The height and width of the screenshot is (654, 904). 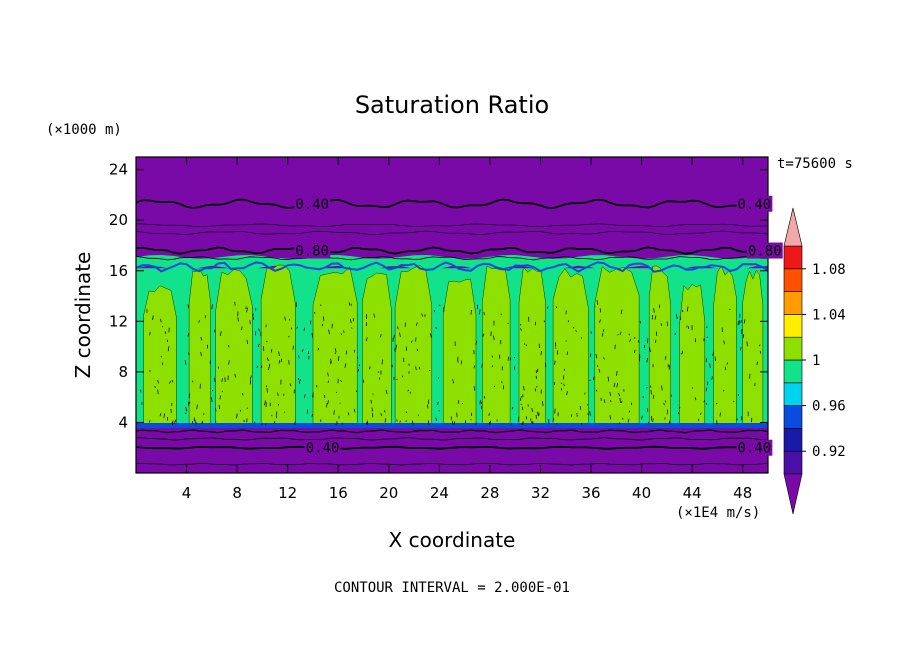 I want to click on y-tick-label: 12, so click(x=118, y=321).